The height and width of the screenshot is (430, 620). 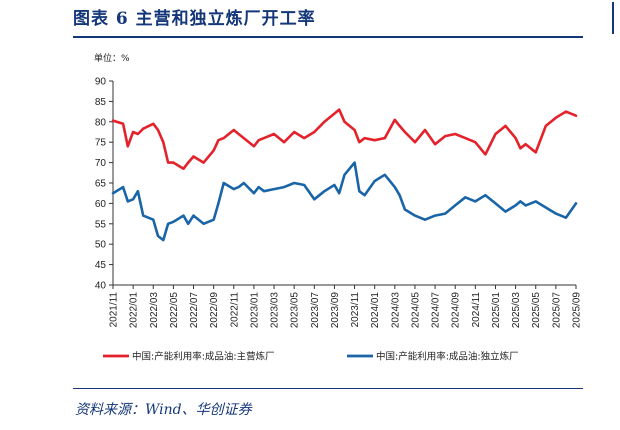 I want to click on legend-label-1: 中国:产能利用率:成品油:主营炼厂, so click(x=203, y=357).